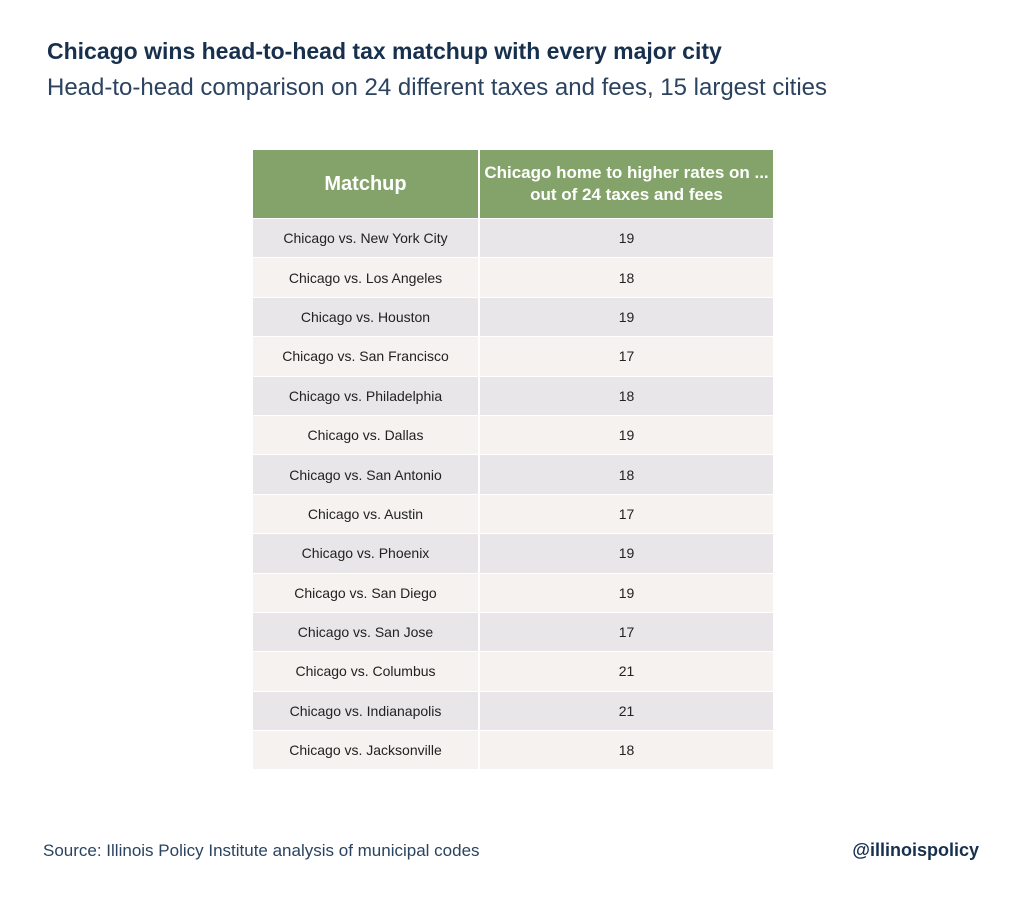 The image size is (1024, 911). I want to click on cell-matchup: Chicago vs. Houston, so click(366, 316).